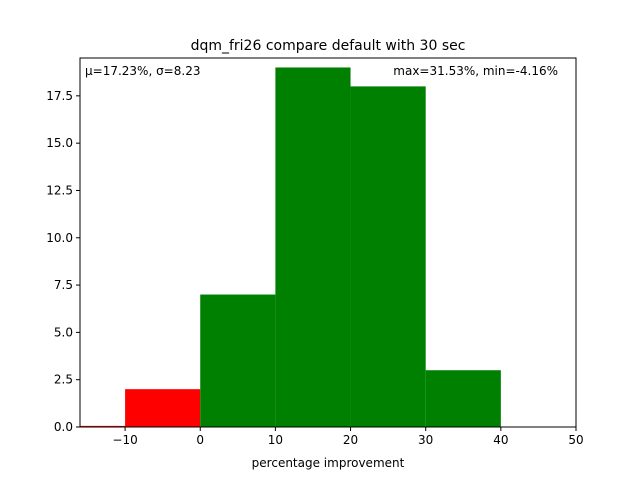 The height and width of the screenshot is (480, 640). Describe the element at coordinates (328, 46) in the screenshot. I see `chart-title: dqm_fri26 compare default with 30 sec` at that location.